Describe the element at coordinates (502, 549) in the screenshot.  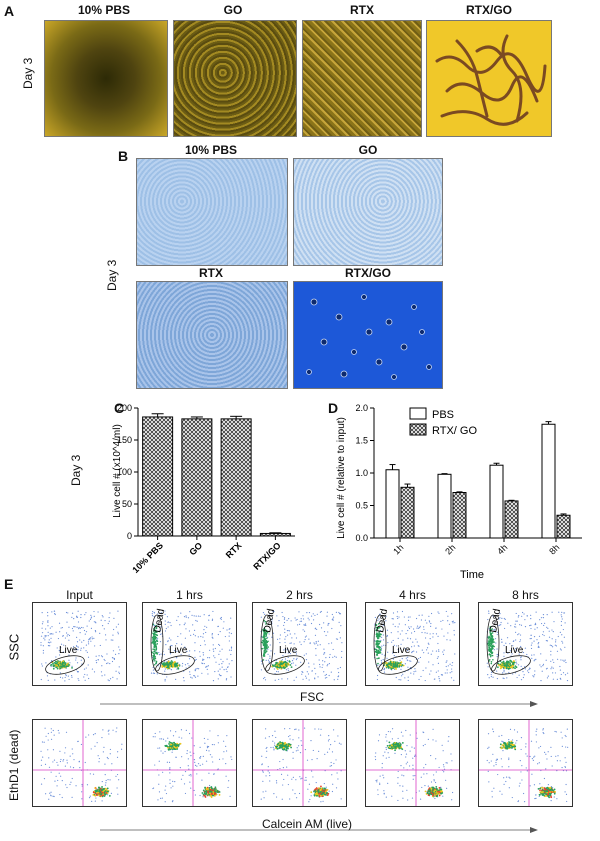
I see `d-x-tick-label: 4h` at that location.